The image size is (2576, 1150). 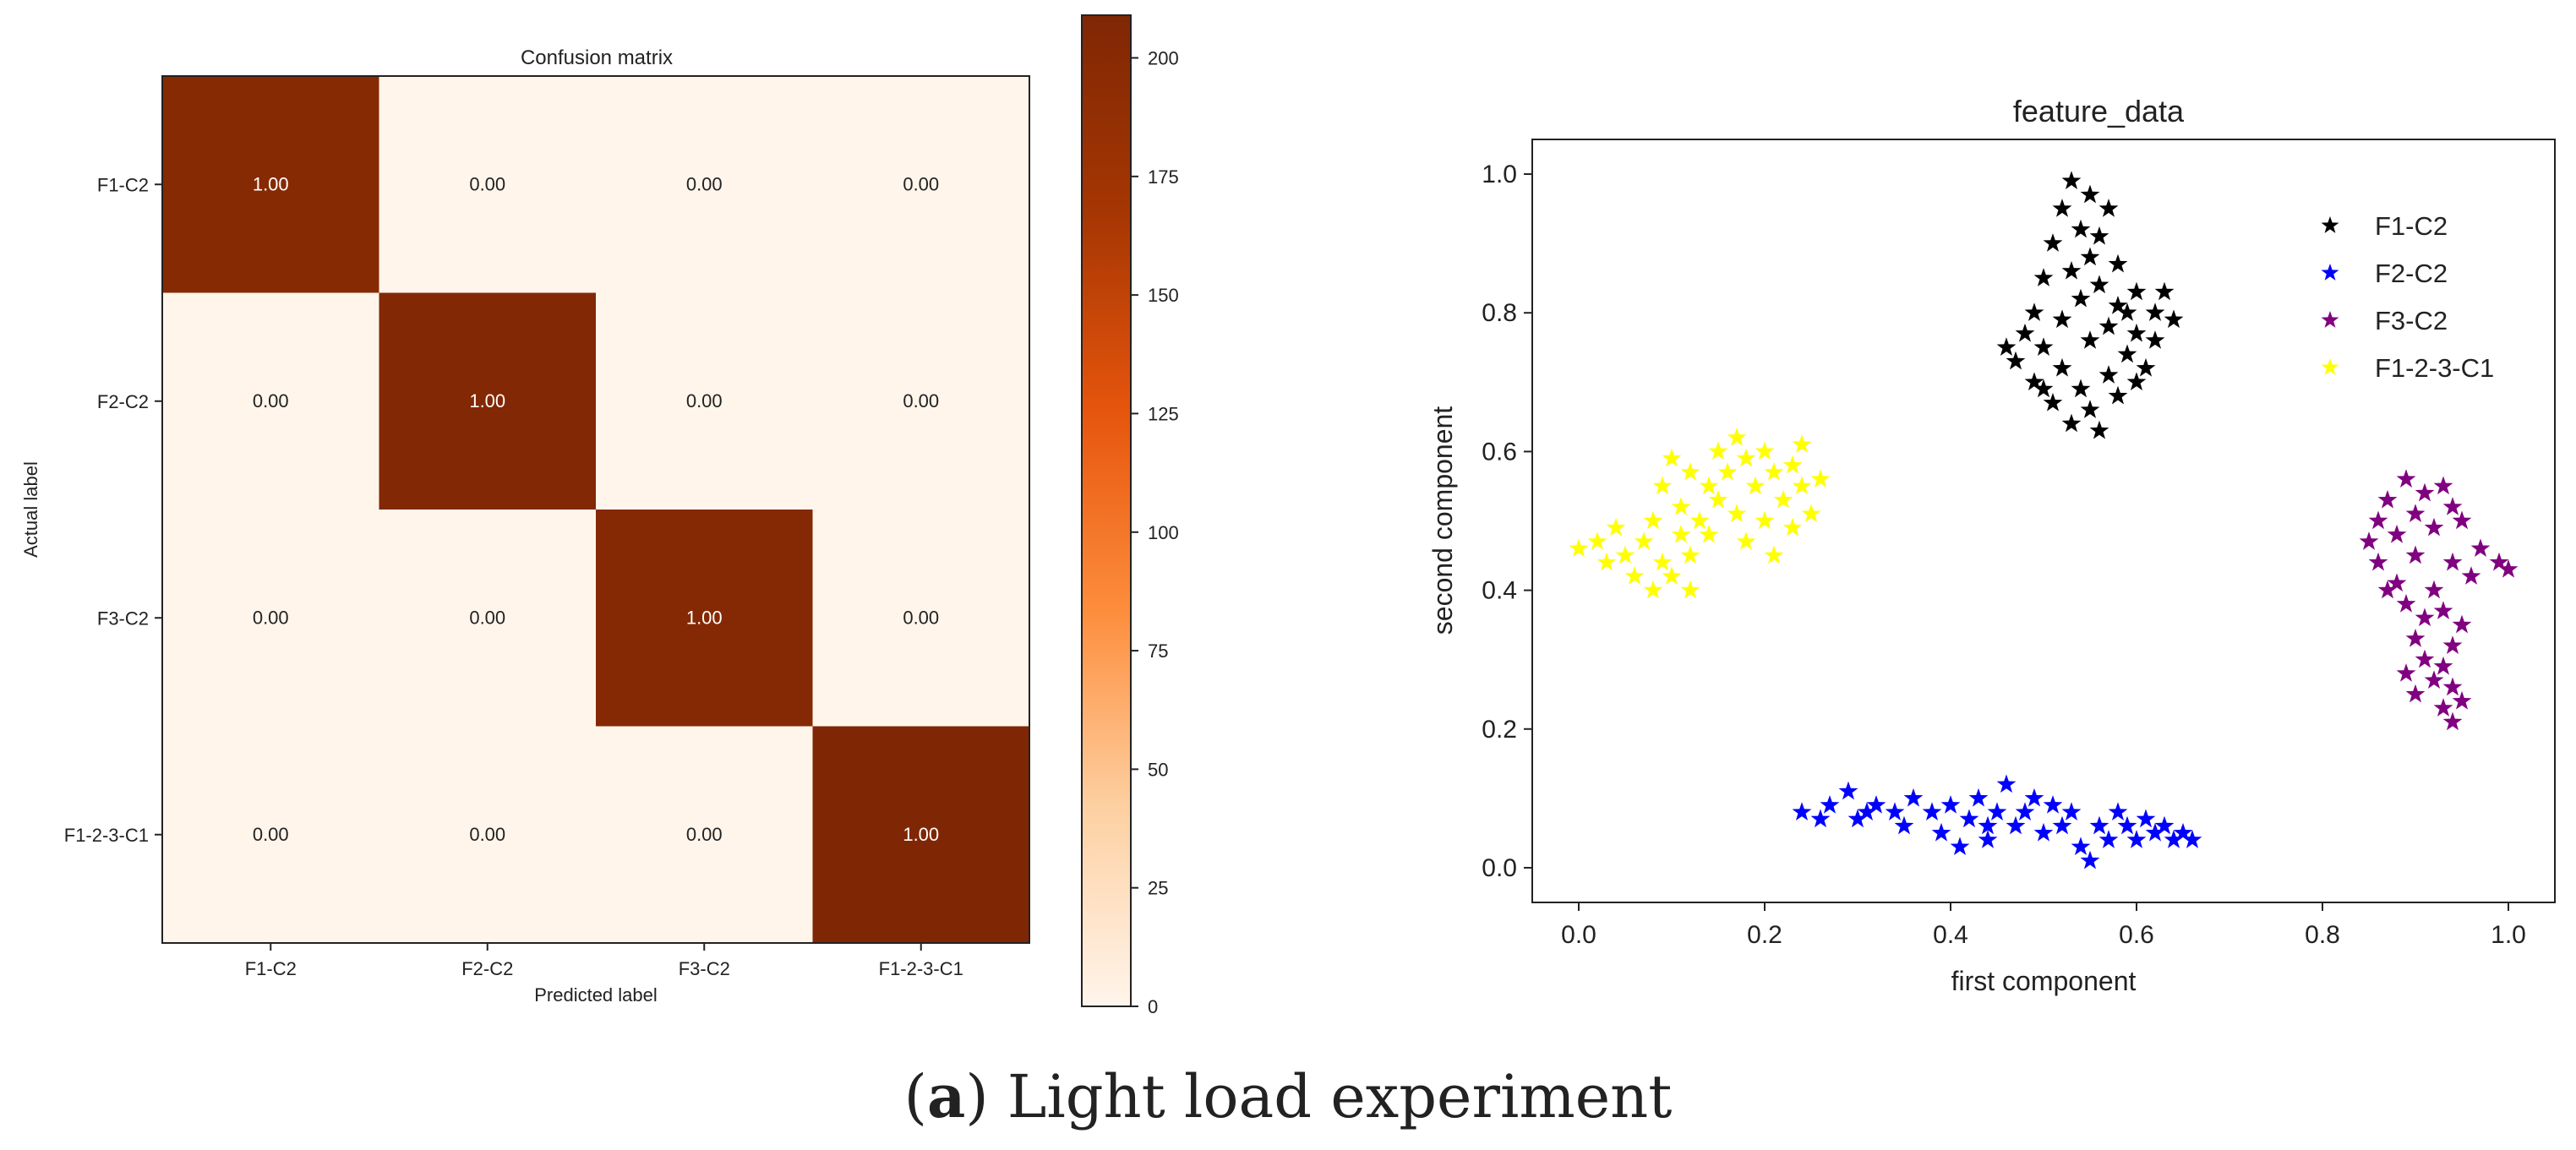 What do you see at coordinates (2043, 925) in the screenshot?
I see `scatter-x-ticks: 0.0 0.2 0.4 0.6 0.8 1.0` at bounding box center [2043, 925].